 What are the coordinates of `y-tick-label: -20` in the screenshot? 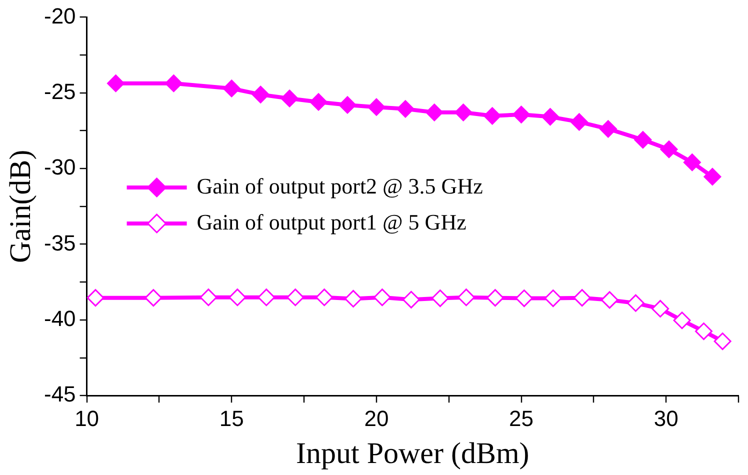 It's located at (60, 15).